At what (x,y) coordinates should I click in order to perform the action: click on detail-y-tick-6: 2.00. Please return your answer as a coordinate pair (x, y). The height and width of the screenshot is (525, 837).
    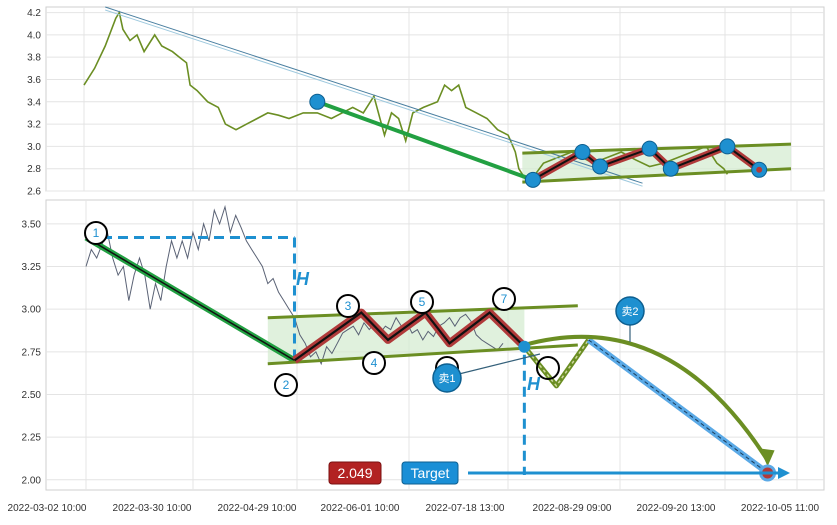
    Looking at the image, I should click on (32, 480).